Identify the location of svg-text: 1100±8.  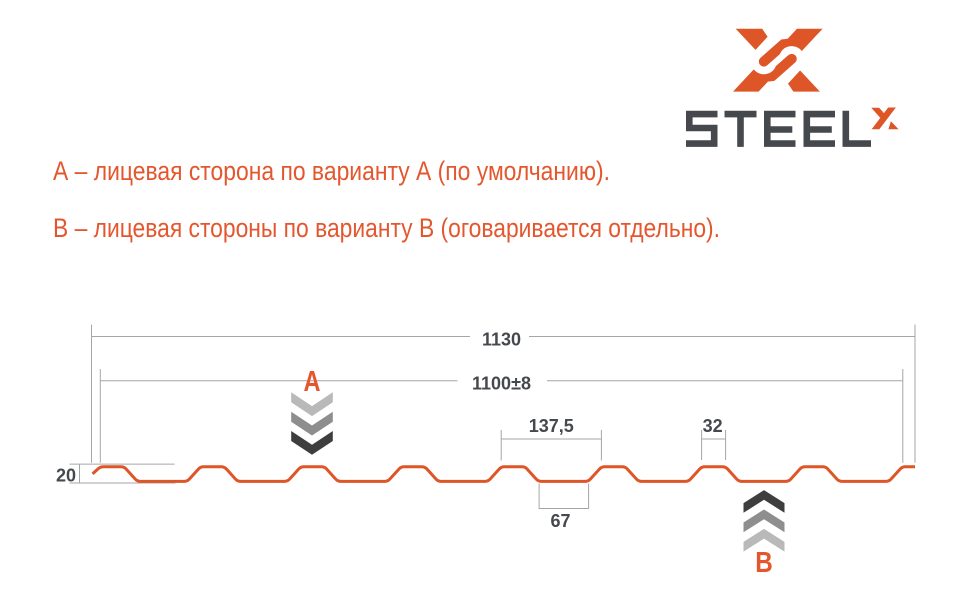
(501, 384).